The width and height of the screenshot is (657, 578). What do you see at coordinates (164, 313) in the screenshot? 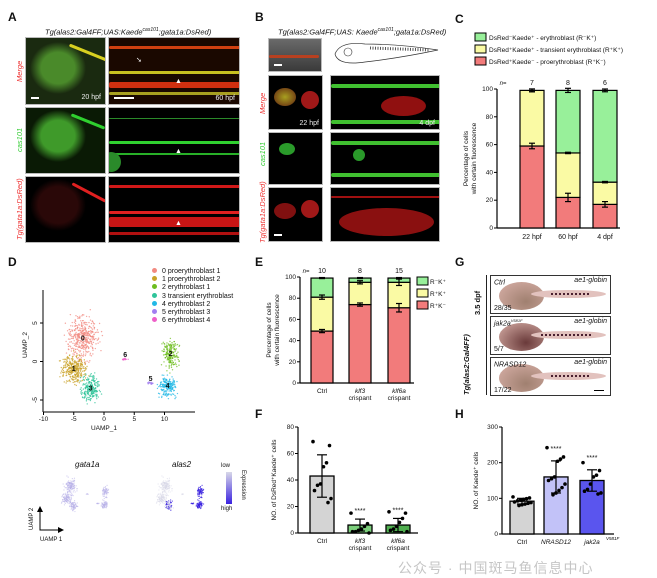
I see `cluster-id: 5` at bounding box center [164, 313].